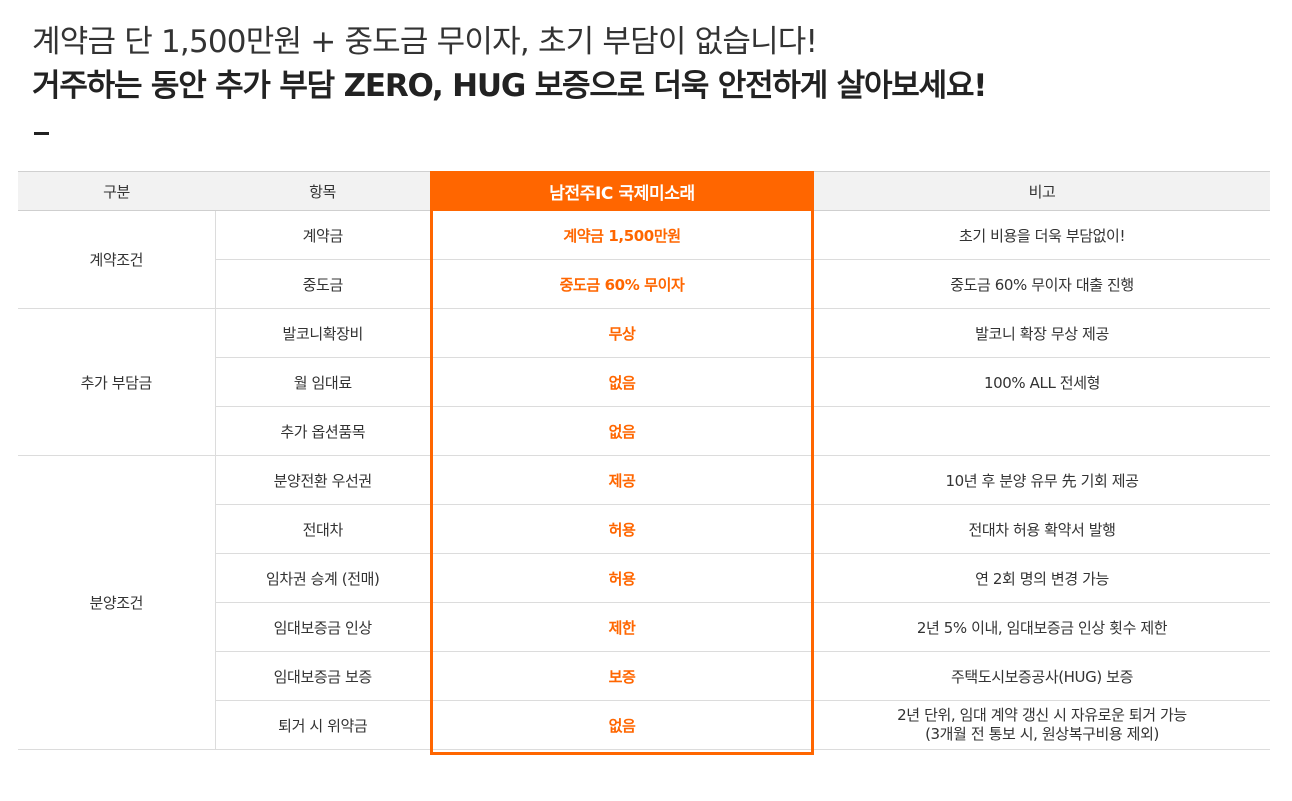 This screenshot has width=1292, height=801. I want to click on note-line2: (3개월 전 통보 시, 원상복구비용 제외), so click(1042, 734).